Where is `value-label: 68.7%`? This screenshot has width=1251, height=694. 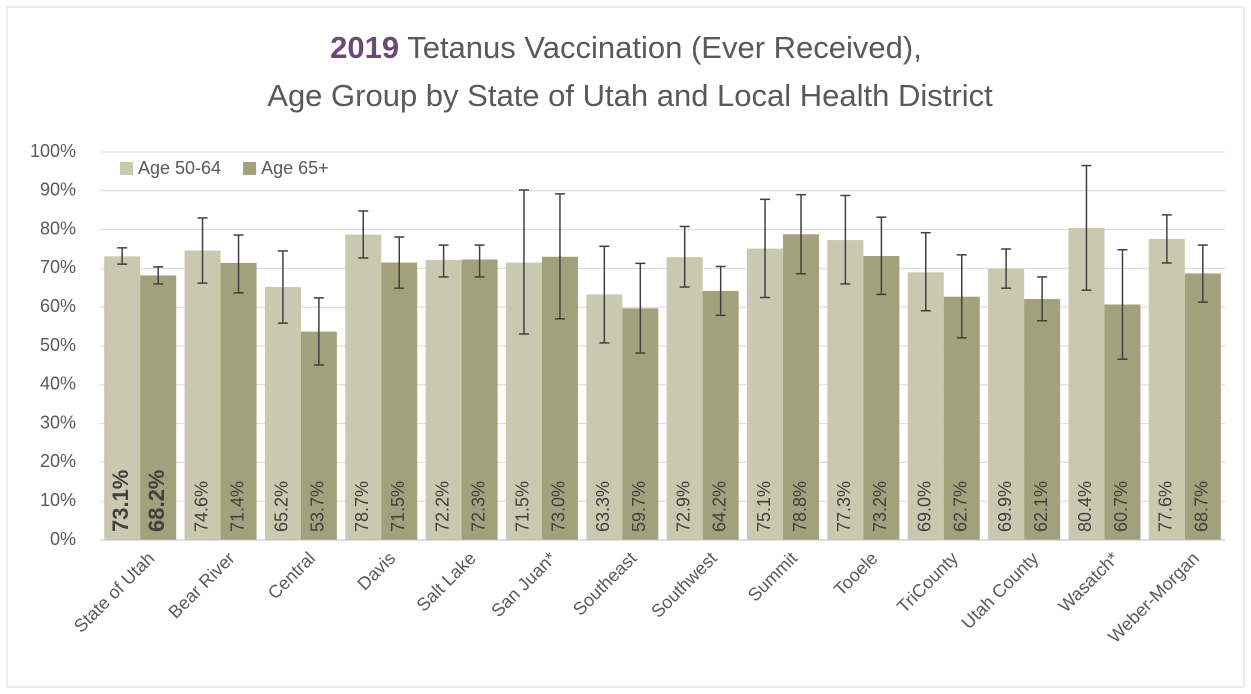 value-label: 68.7% is located at coordinates (1202, 506).